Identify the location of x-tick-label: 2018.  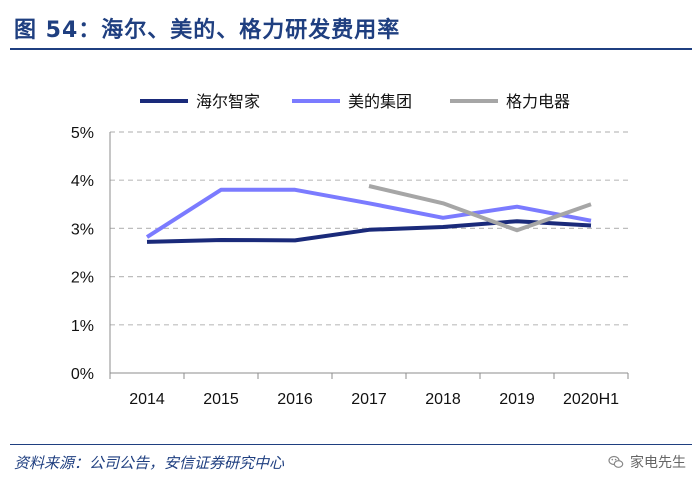
(443, 399).